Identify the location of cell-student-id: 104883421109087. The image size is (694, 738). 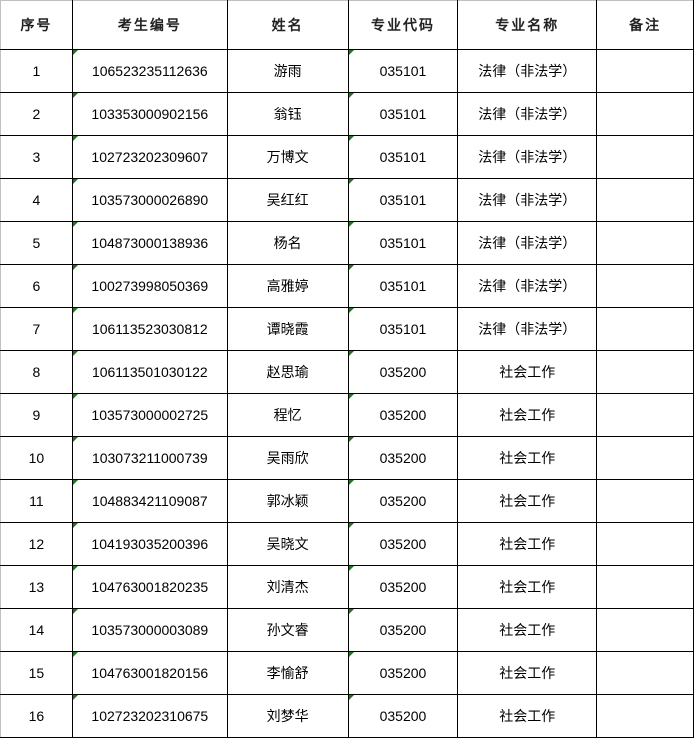
(149, 501).